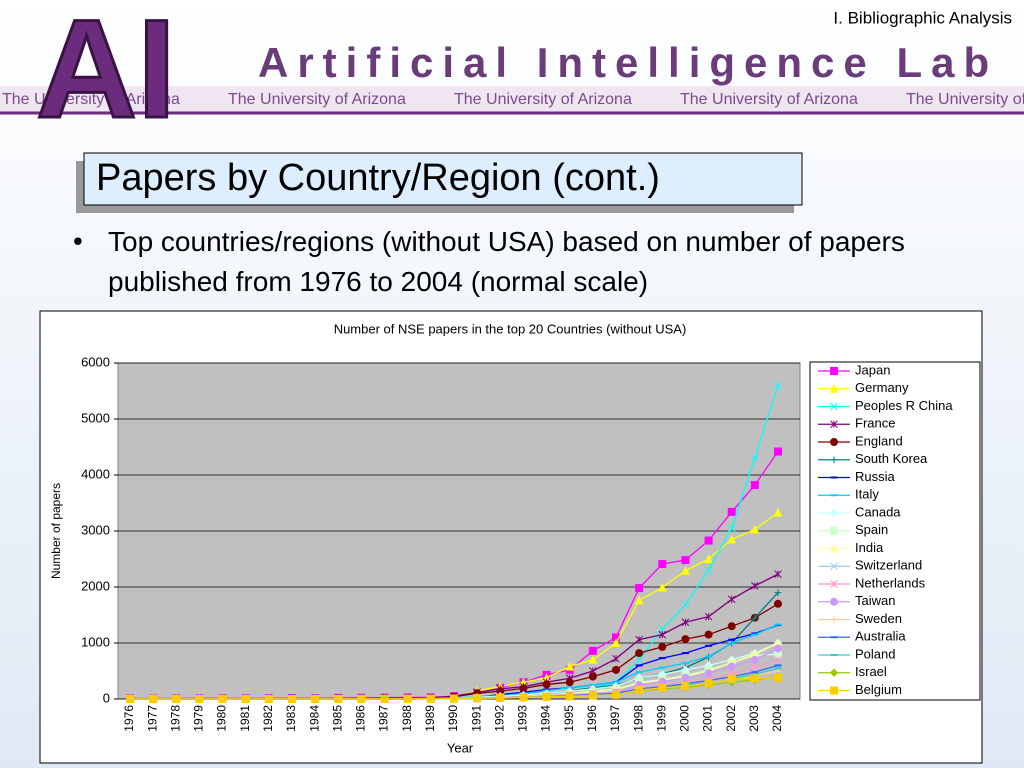 The width and height of the screenshot is (1024, 773). Describe the element at coordinates (871, 671) in the screenshot. I see `legend-label: Israel` at that location.